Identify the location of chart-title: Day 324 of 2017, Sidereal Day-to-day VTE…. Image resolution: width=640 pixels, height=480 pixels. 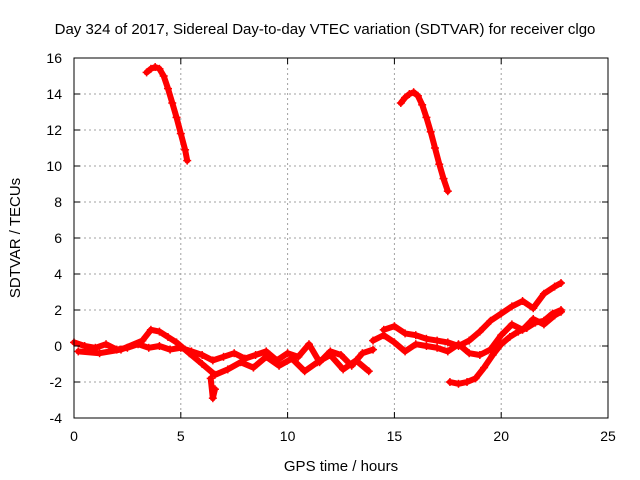
(325, 29).